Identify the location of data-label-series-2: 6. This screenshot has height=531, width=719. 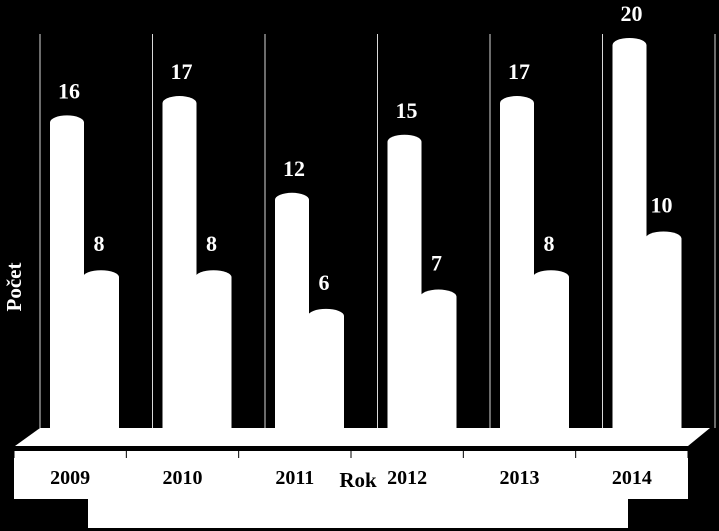
(324, 282).